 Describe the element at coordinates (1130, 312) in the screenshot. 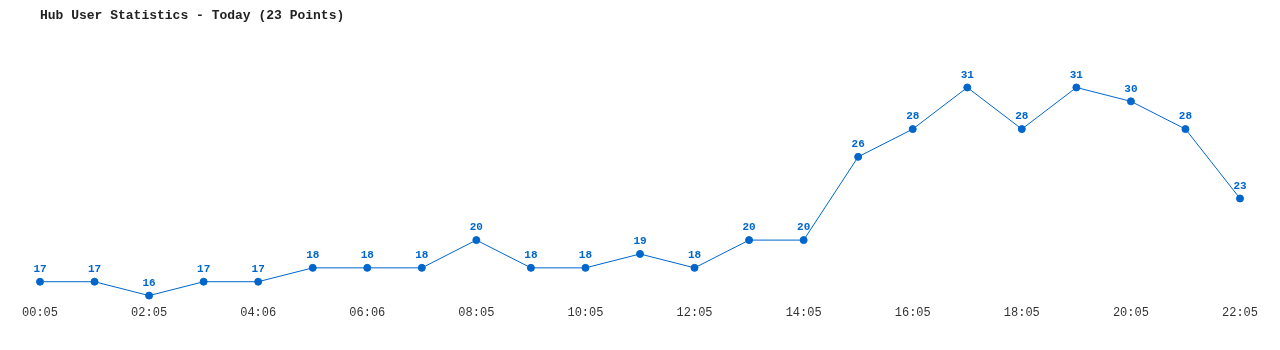

I see `x-tick-label: 20:05` at that location.